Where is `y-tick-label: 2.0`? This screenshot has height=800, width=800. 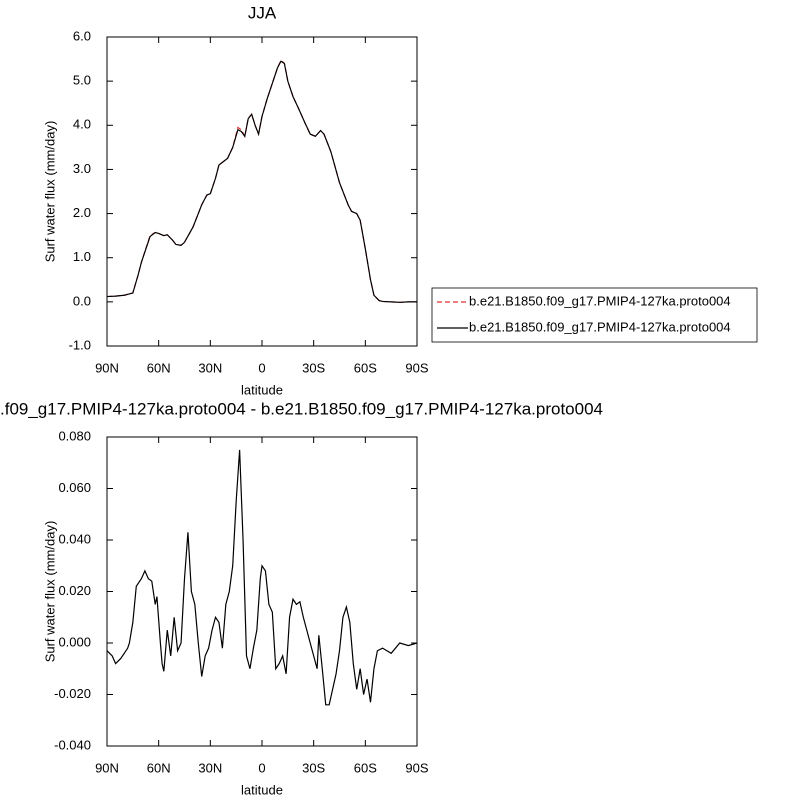 y-tick-label: 2.0 is located at coordinates (82, 212).